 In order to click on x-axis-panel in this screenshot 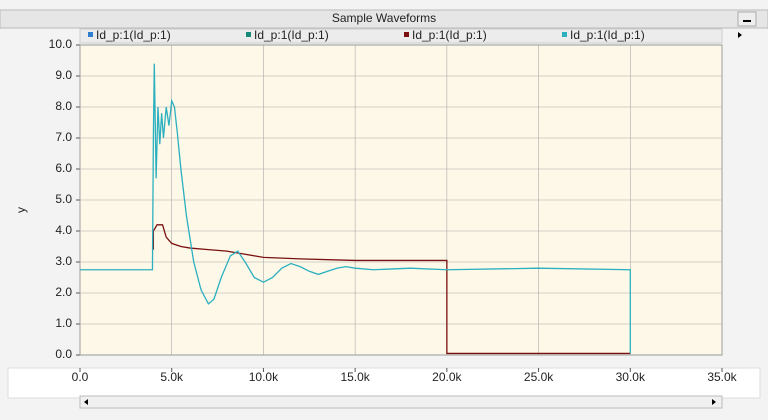, I will do `click(384, 383)`.